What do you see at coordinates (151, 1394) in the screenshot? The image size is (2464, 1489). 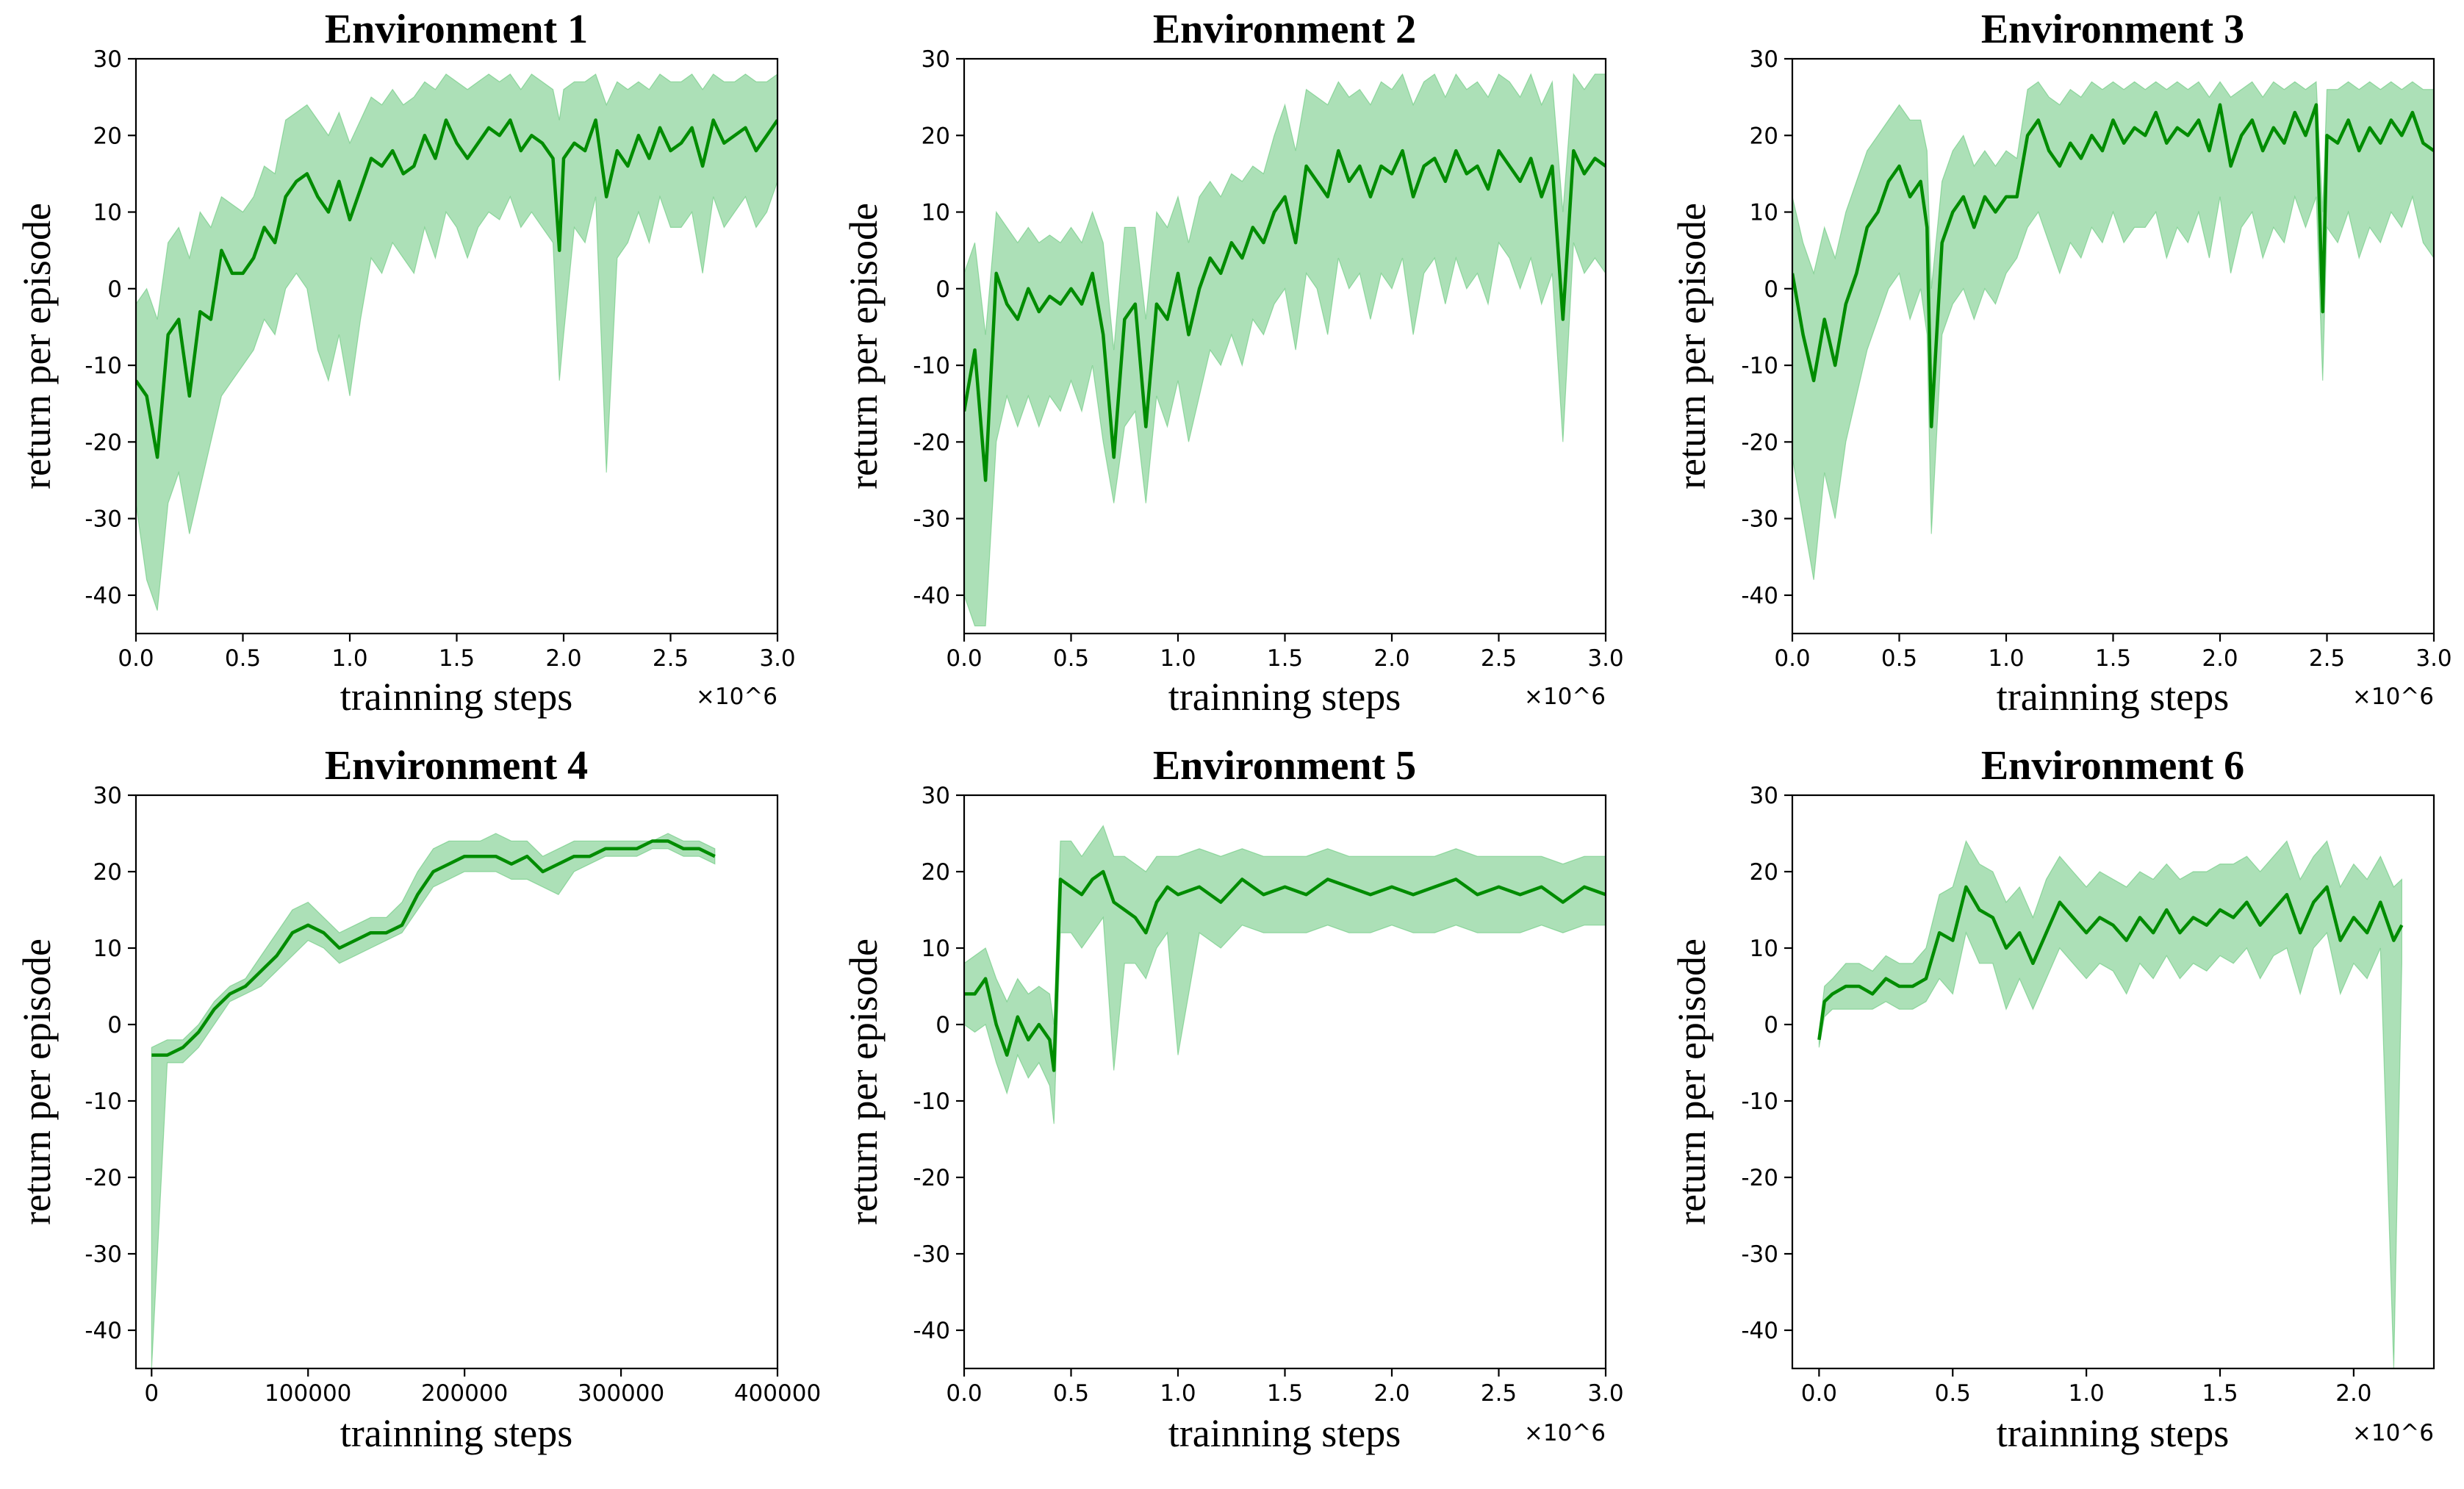 I see `x-tick-label: 0` at bounding box center [151, 1394].